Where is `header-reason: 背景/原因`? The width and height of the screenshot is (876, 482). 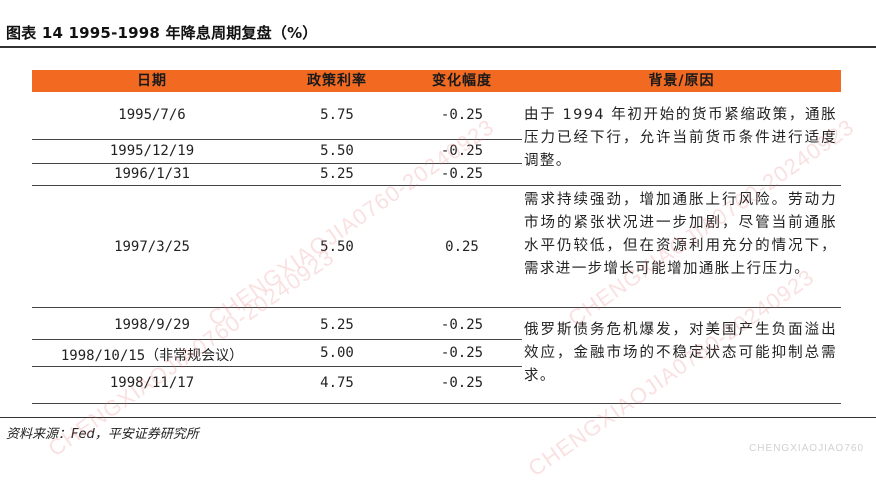
header-reason: 背景/原因 is located at coordinates (681, 81).